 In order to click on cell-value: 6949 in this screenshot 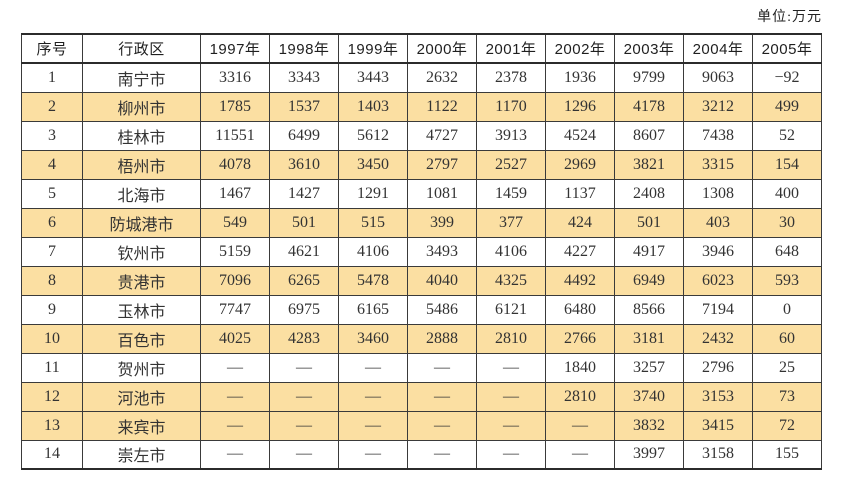, I will do `click(649, 280)`.